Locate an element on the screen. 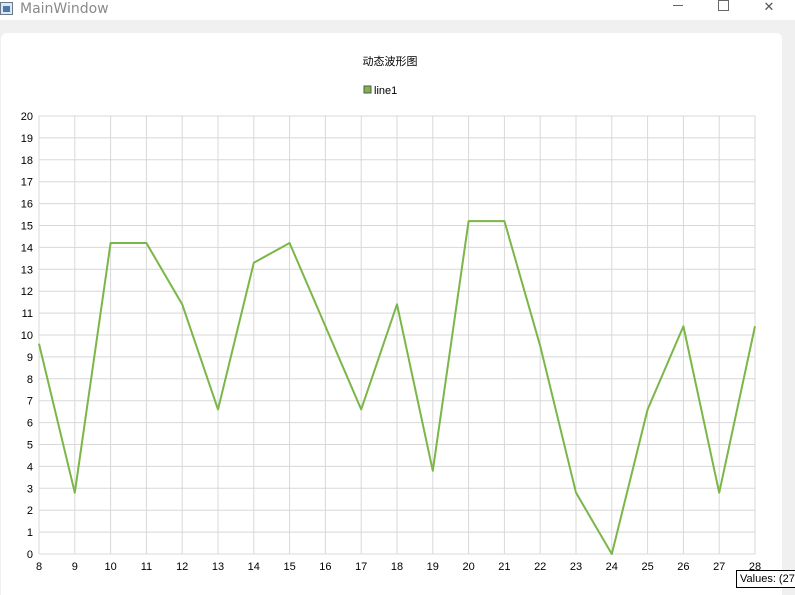 The image size is (795, 595). y-tick-label: 7 is located at coordinates (30, 402).